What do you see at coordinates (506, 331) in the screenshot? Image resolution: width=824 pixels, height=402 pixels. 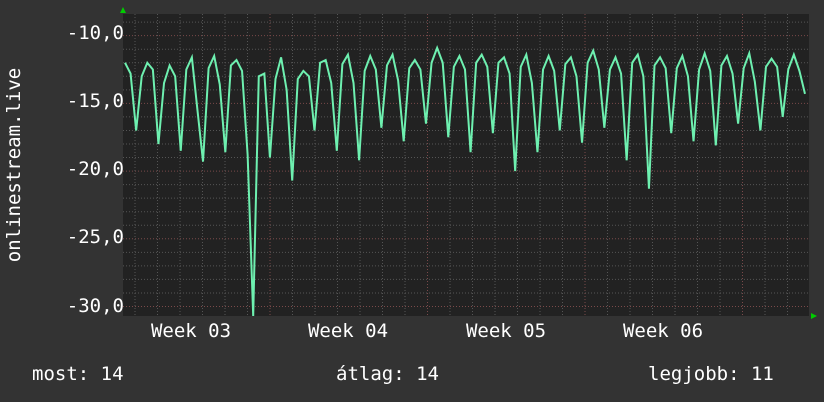 I see `x-tick-label: Week 05` at bounding box center [506, 331].